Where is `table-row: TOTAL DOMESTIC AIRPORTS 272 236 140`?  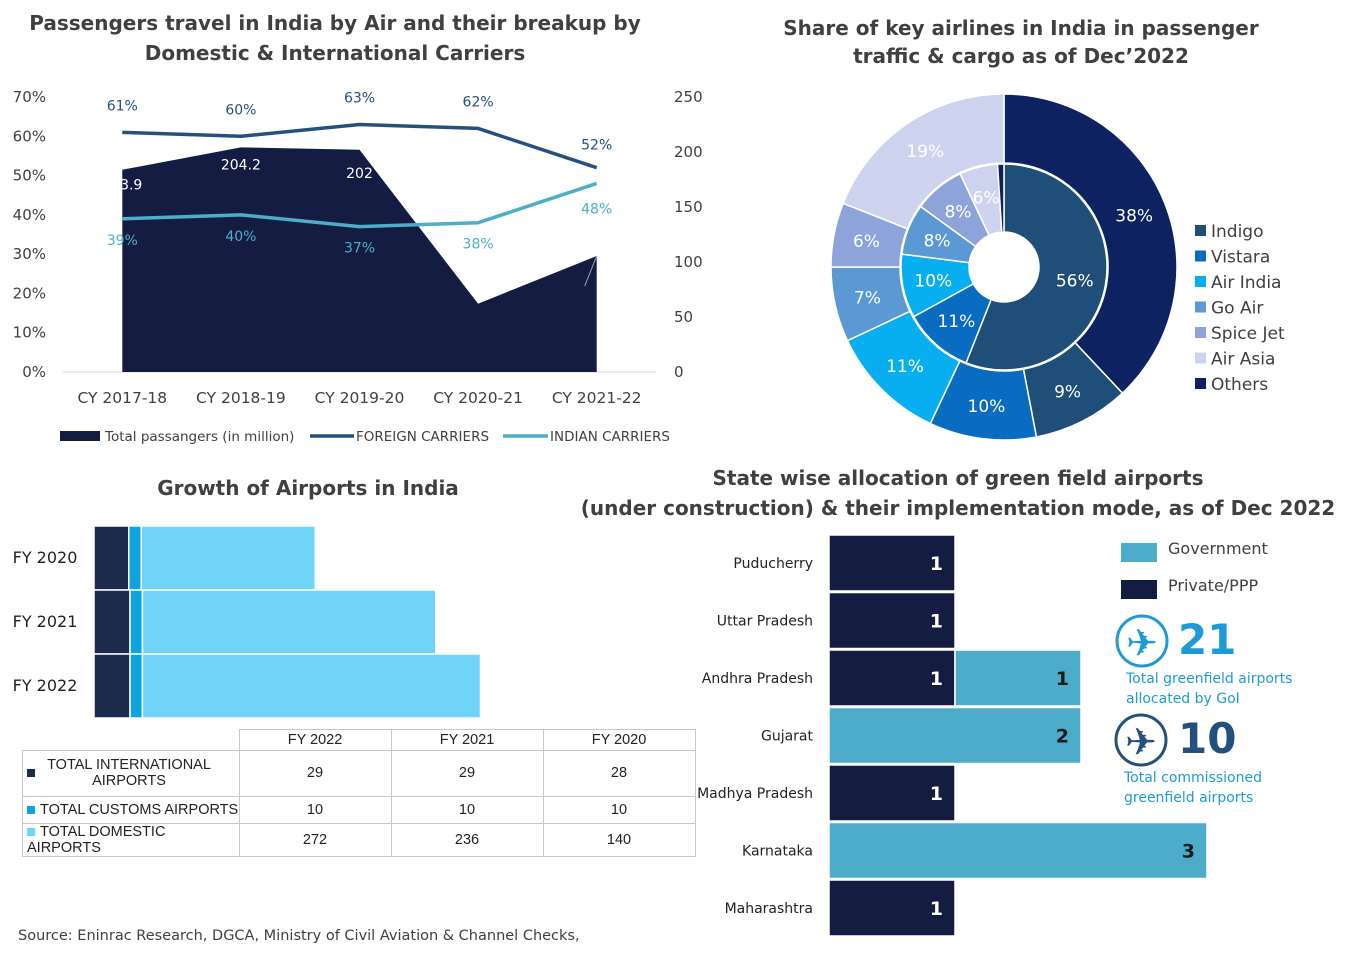
table-row: TOTAL DOMESTIC AIRPORTS 272 236 140 is located at coordinates (359, 839).